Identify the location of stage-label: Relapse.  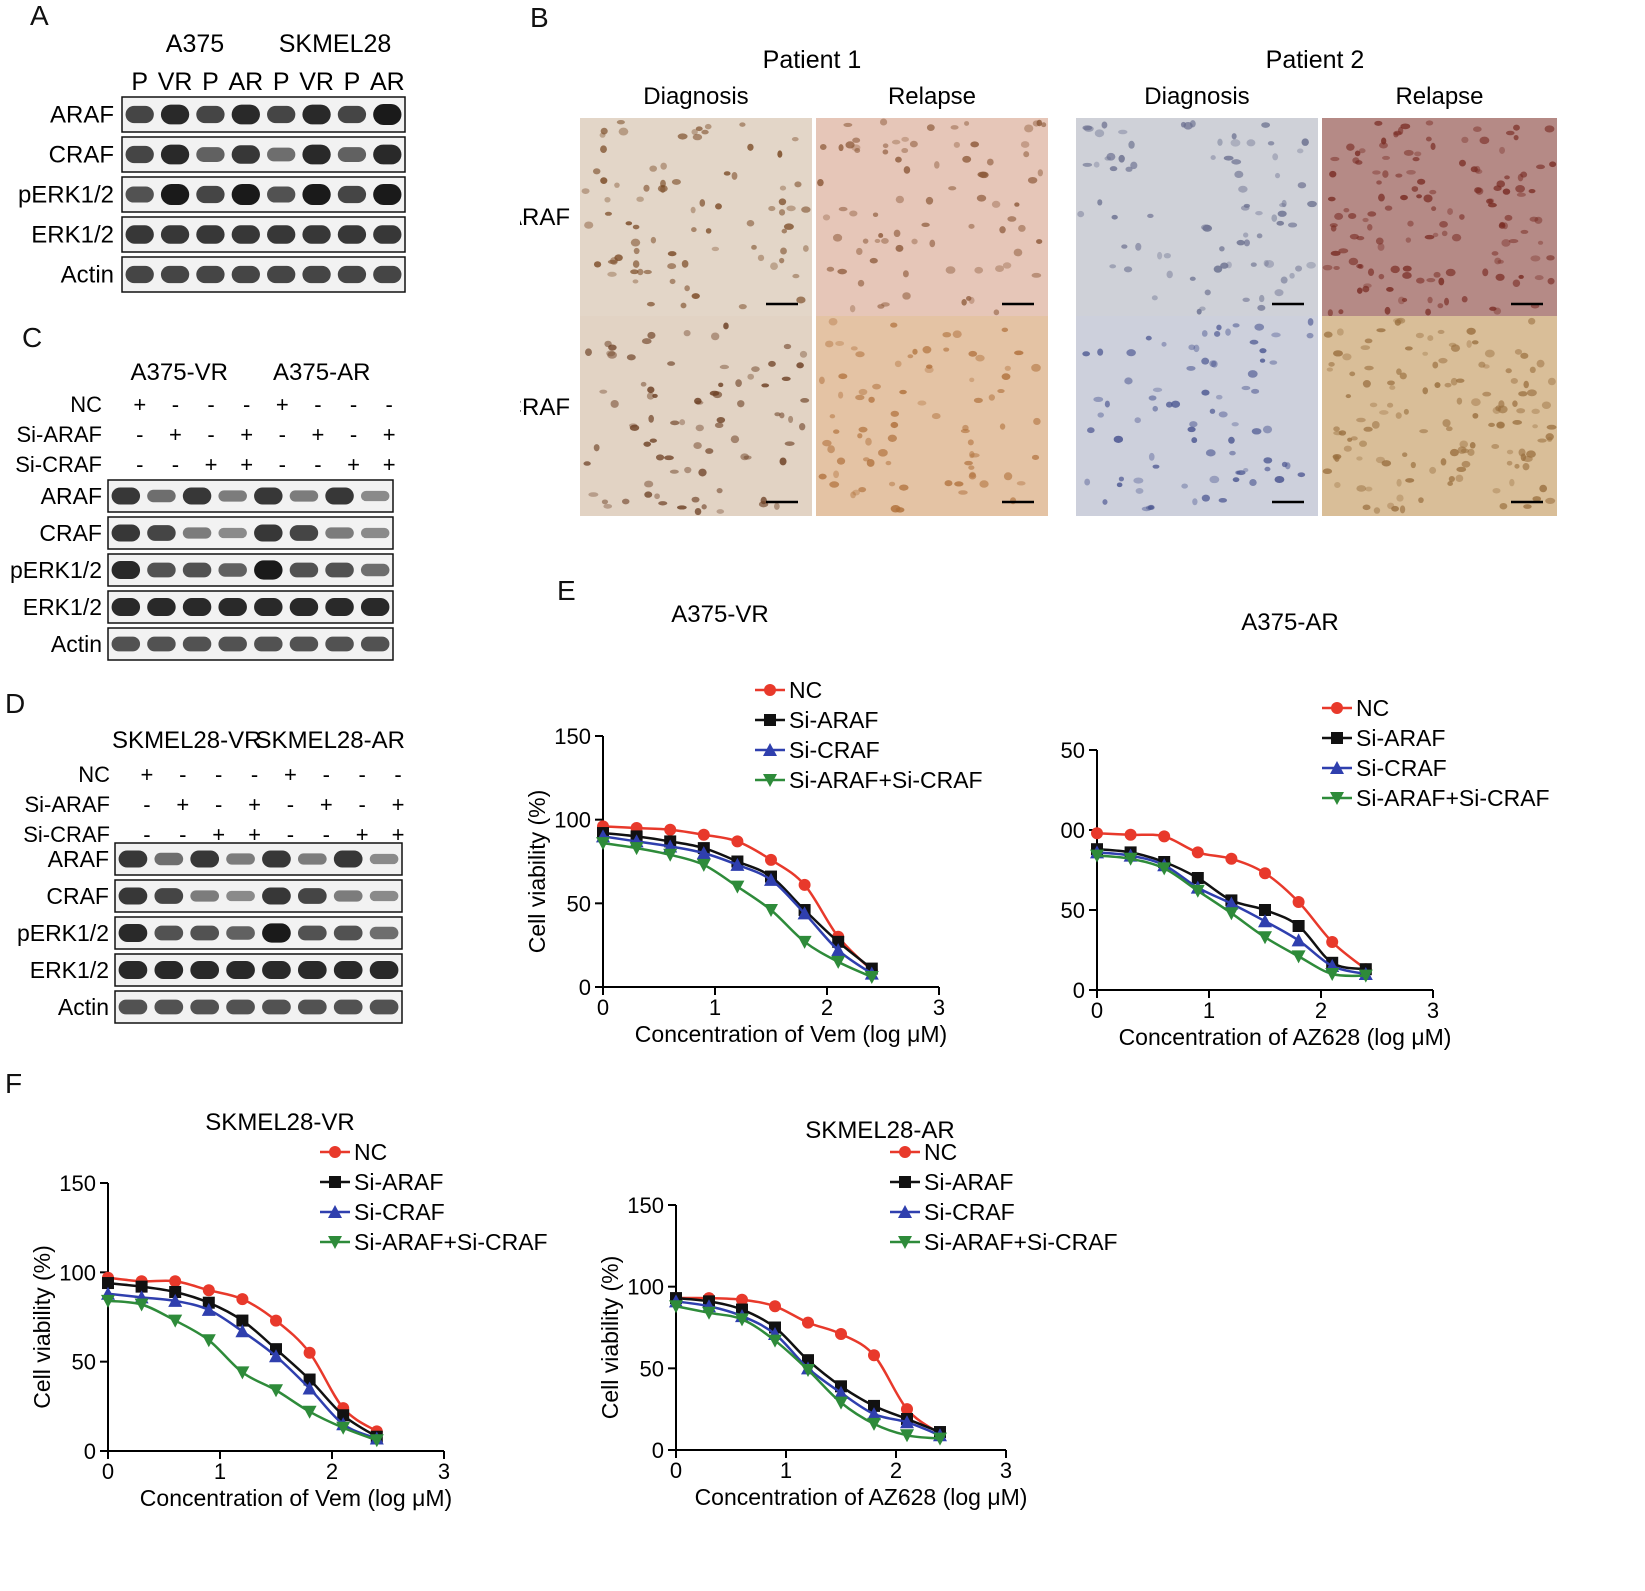
(932, 96).